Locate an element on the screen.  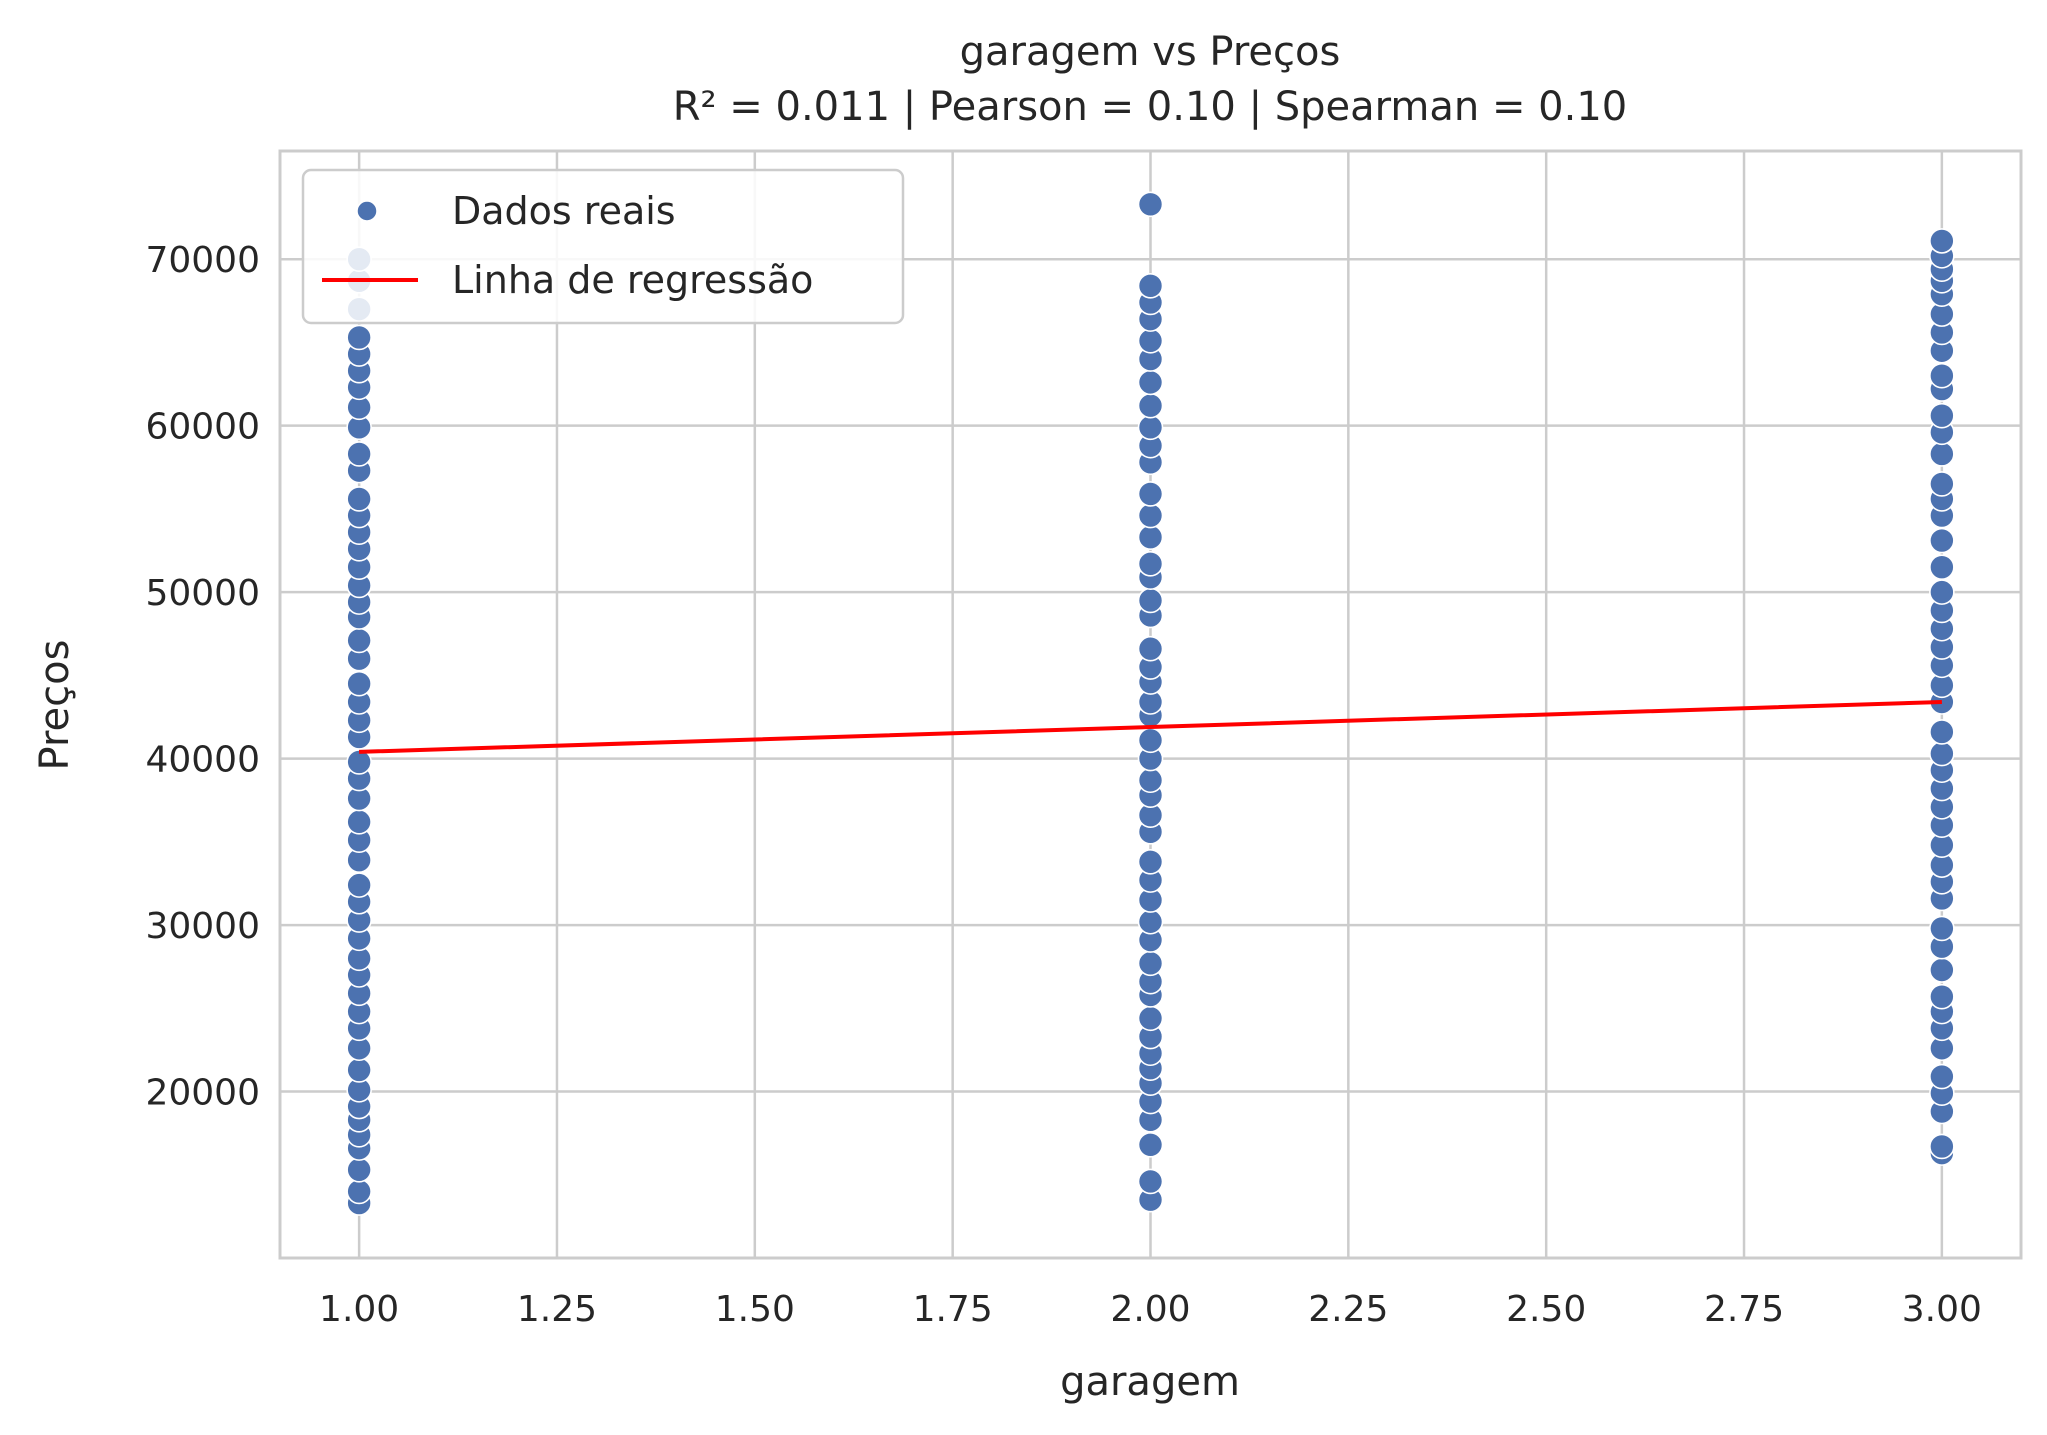
y-tick-label: 20000 is located at coordinates (202, 1093).